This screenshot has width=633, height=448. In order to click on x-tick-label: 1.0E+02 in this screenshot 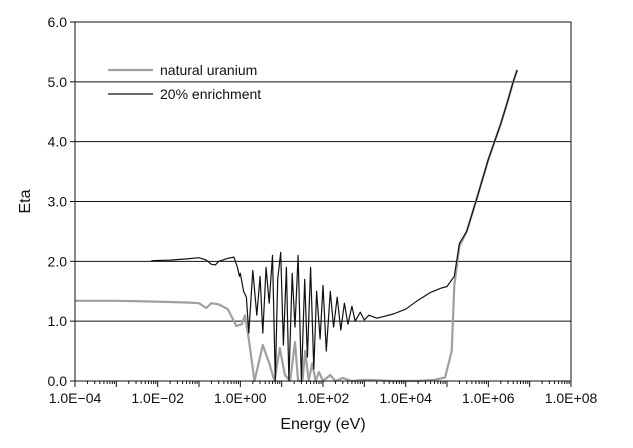, I will do `click(323, 398)`.